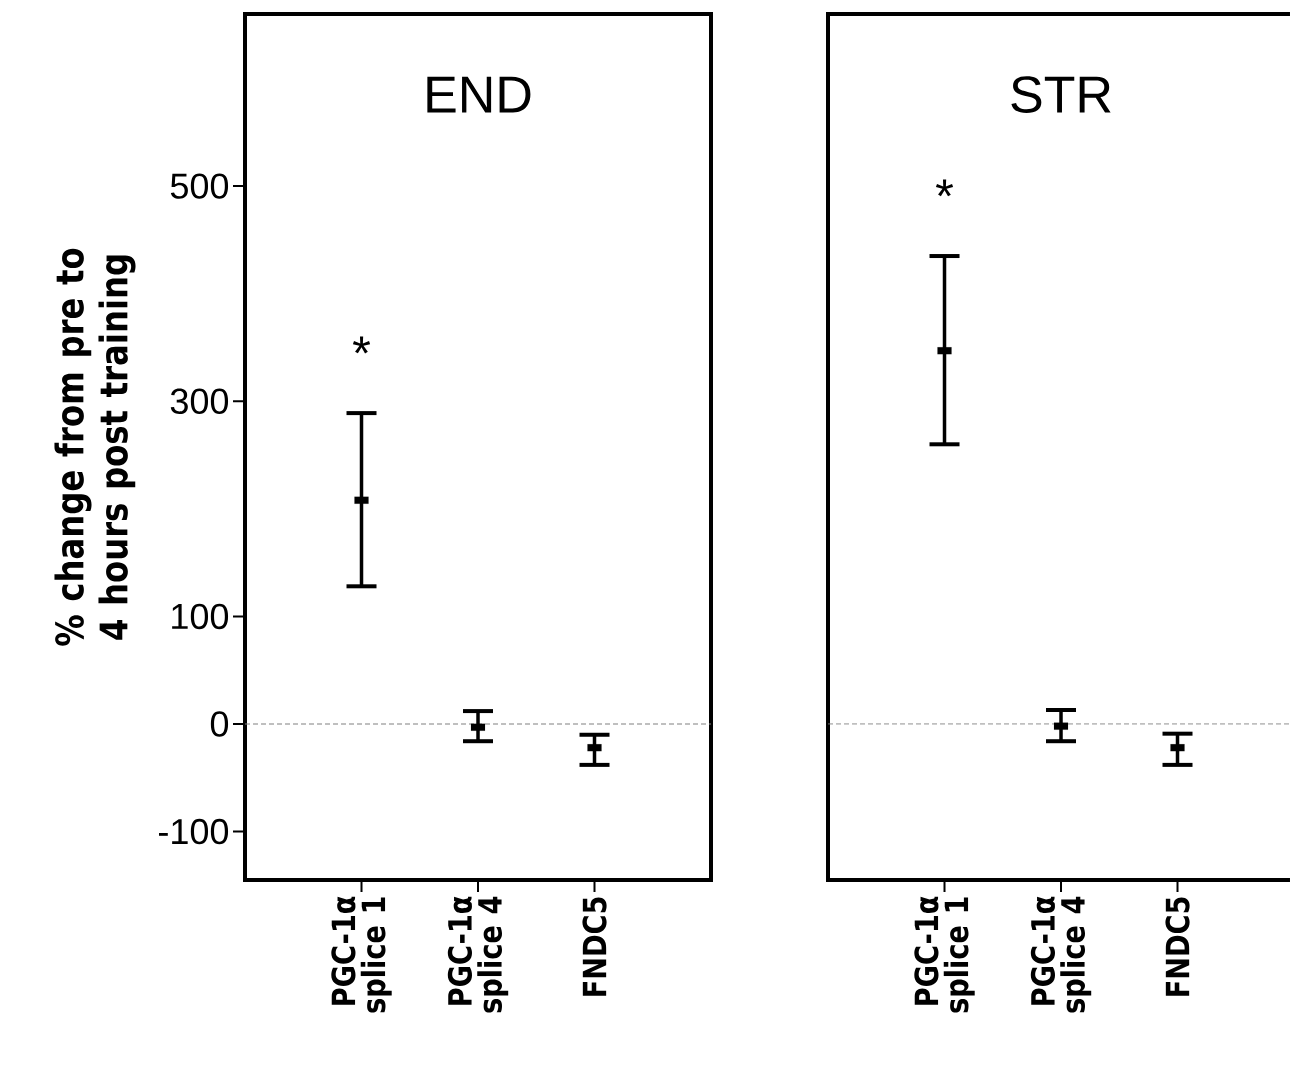 The height and width of the screenshot is (1078, 1290). I want to click on text: STR, so click(1061, 94).